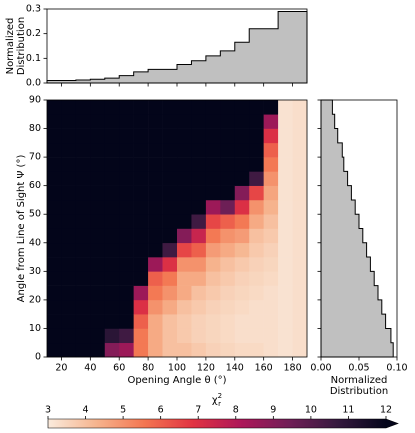 This screenshot has width=415, height=433. What do you see at coordinates (35, 299) in the screenshot?
I see `y-tick-label: 20` at bounding box center [35, 299].